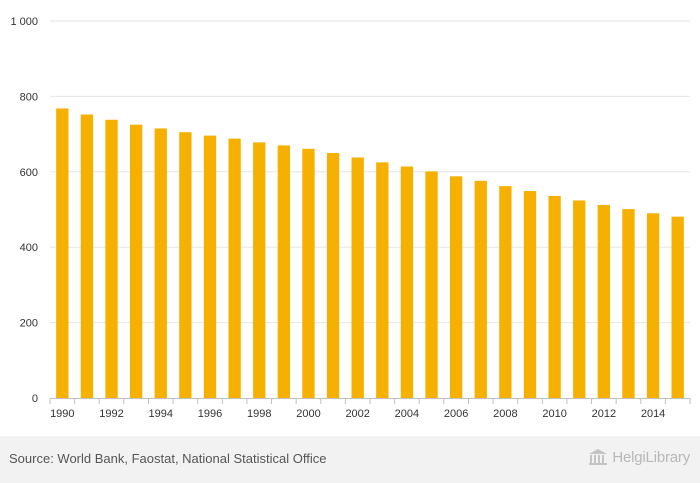 The width and height of the screenshot is (700, 483). Describe the element at coordinates (259, 270) in the screenshot. I see `bar-1998` at that location.